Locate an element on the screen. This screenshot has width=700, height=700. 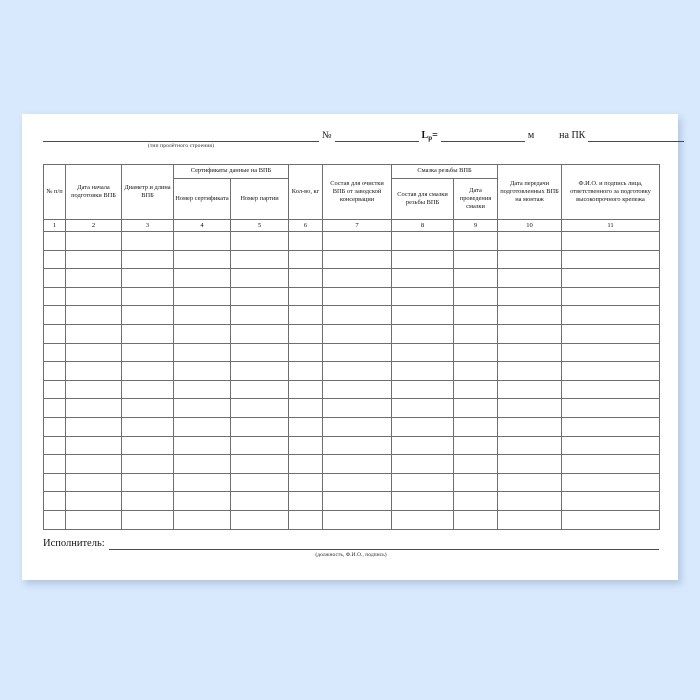
table-cell-r1-c5 is located at coordinates (259, 241).